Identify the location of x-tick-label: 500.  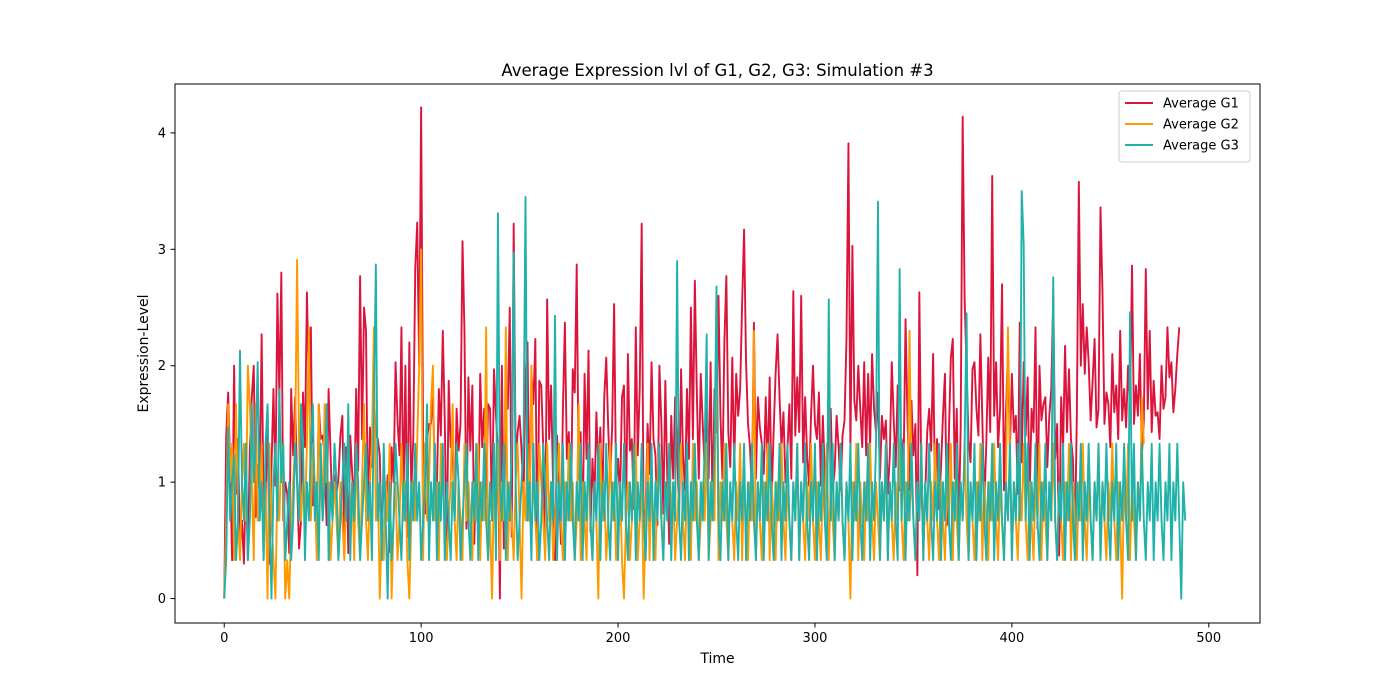
(1208, 638).